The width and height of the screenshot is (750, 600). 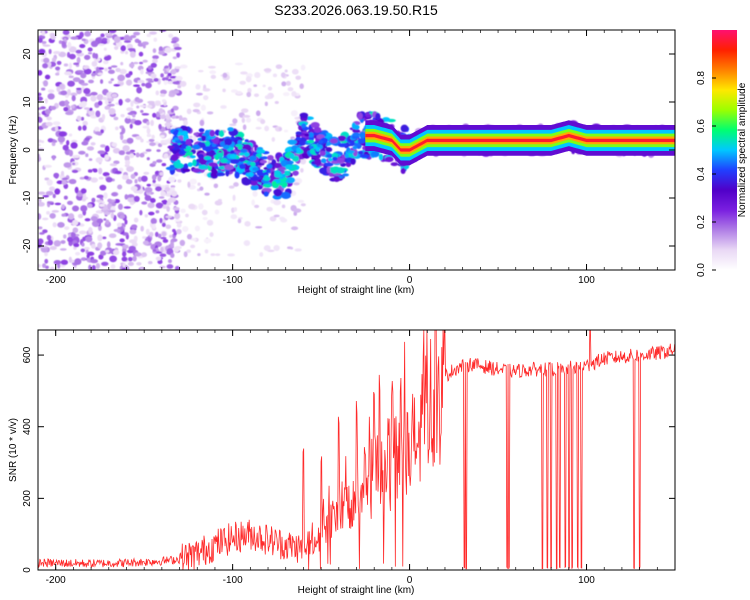 I want to click on spectrogram-y-label: Frequency (Hz), so click(x=13, y=150).